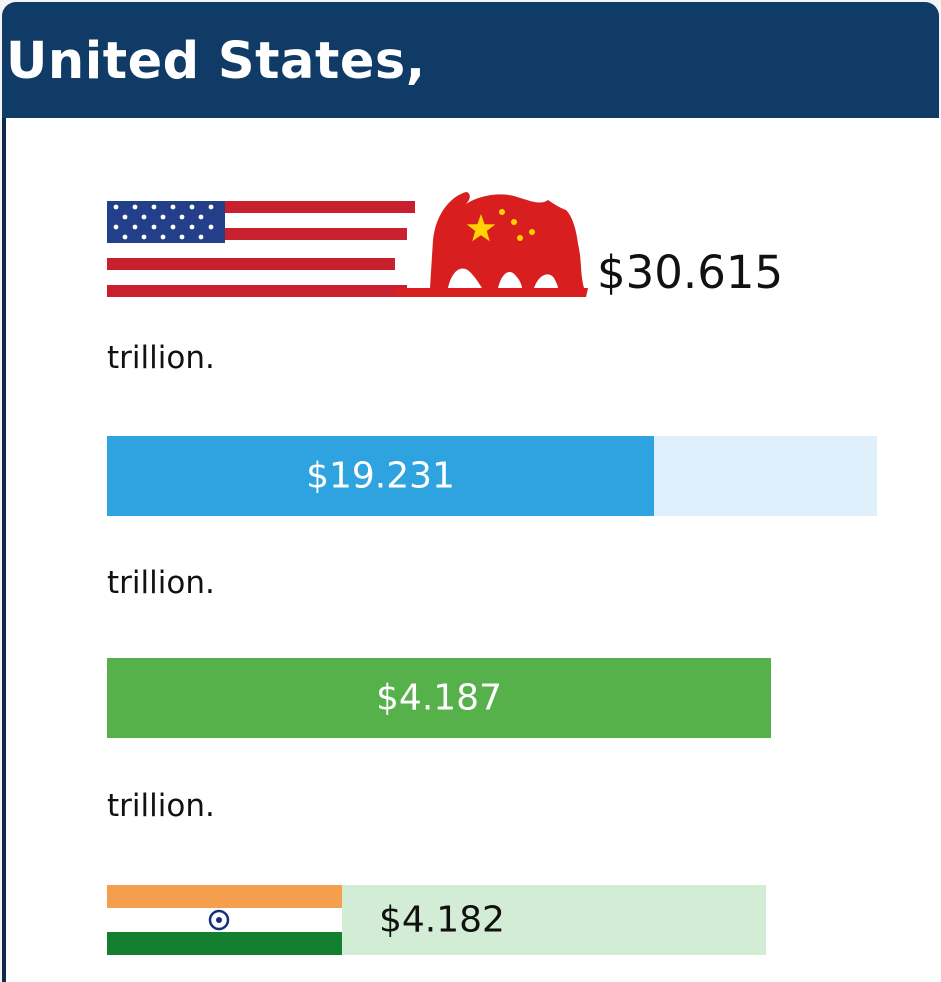 This screenshot has height=982, width=941. What do you see at coordinates (442, 920) in the screenshot?
I see `india-value-label: $4.182` at bounding box center [442, 920].